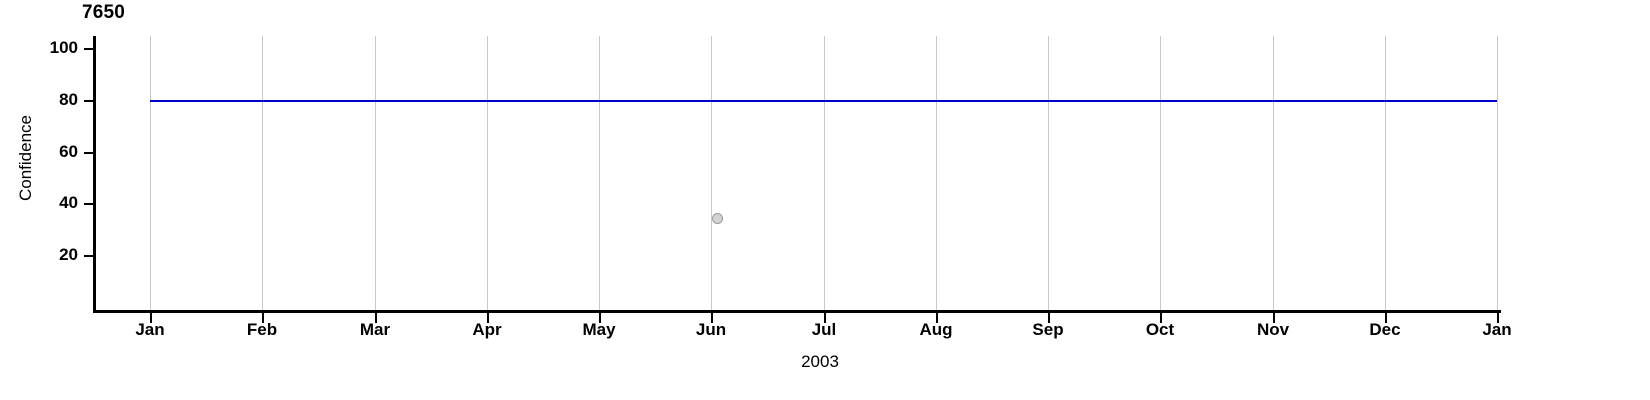 The width and height of the screenshot is (1650, 400). What do you see at coordinates (824, 329) in the screenshot?
I see `x-axis-tick-label: Jul` at bounding box center [824, 329].